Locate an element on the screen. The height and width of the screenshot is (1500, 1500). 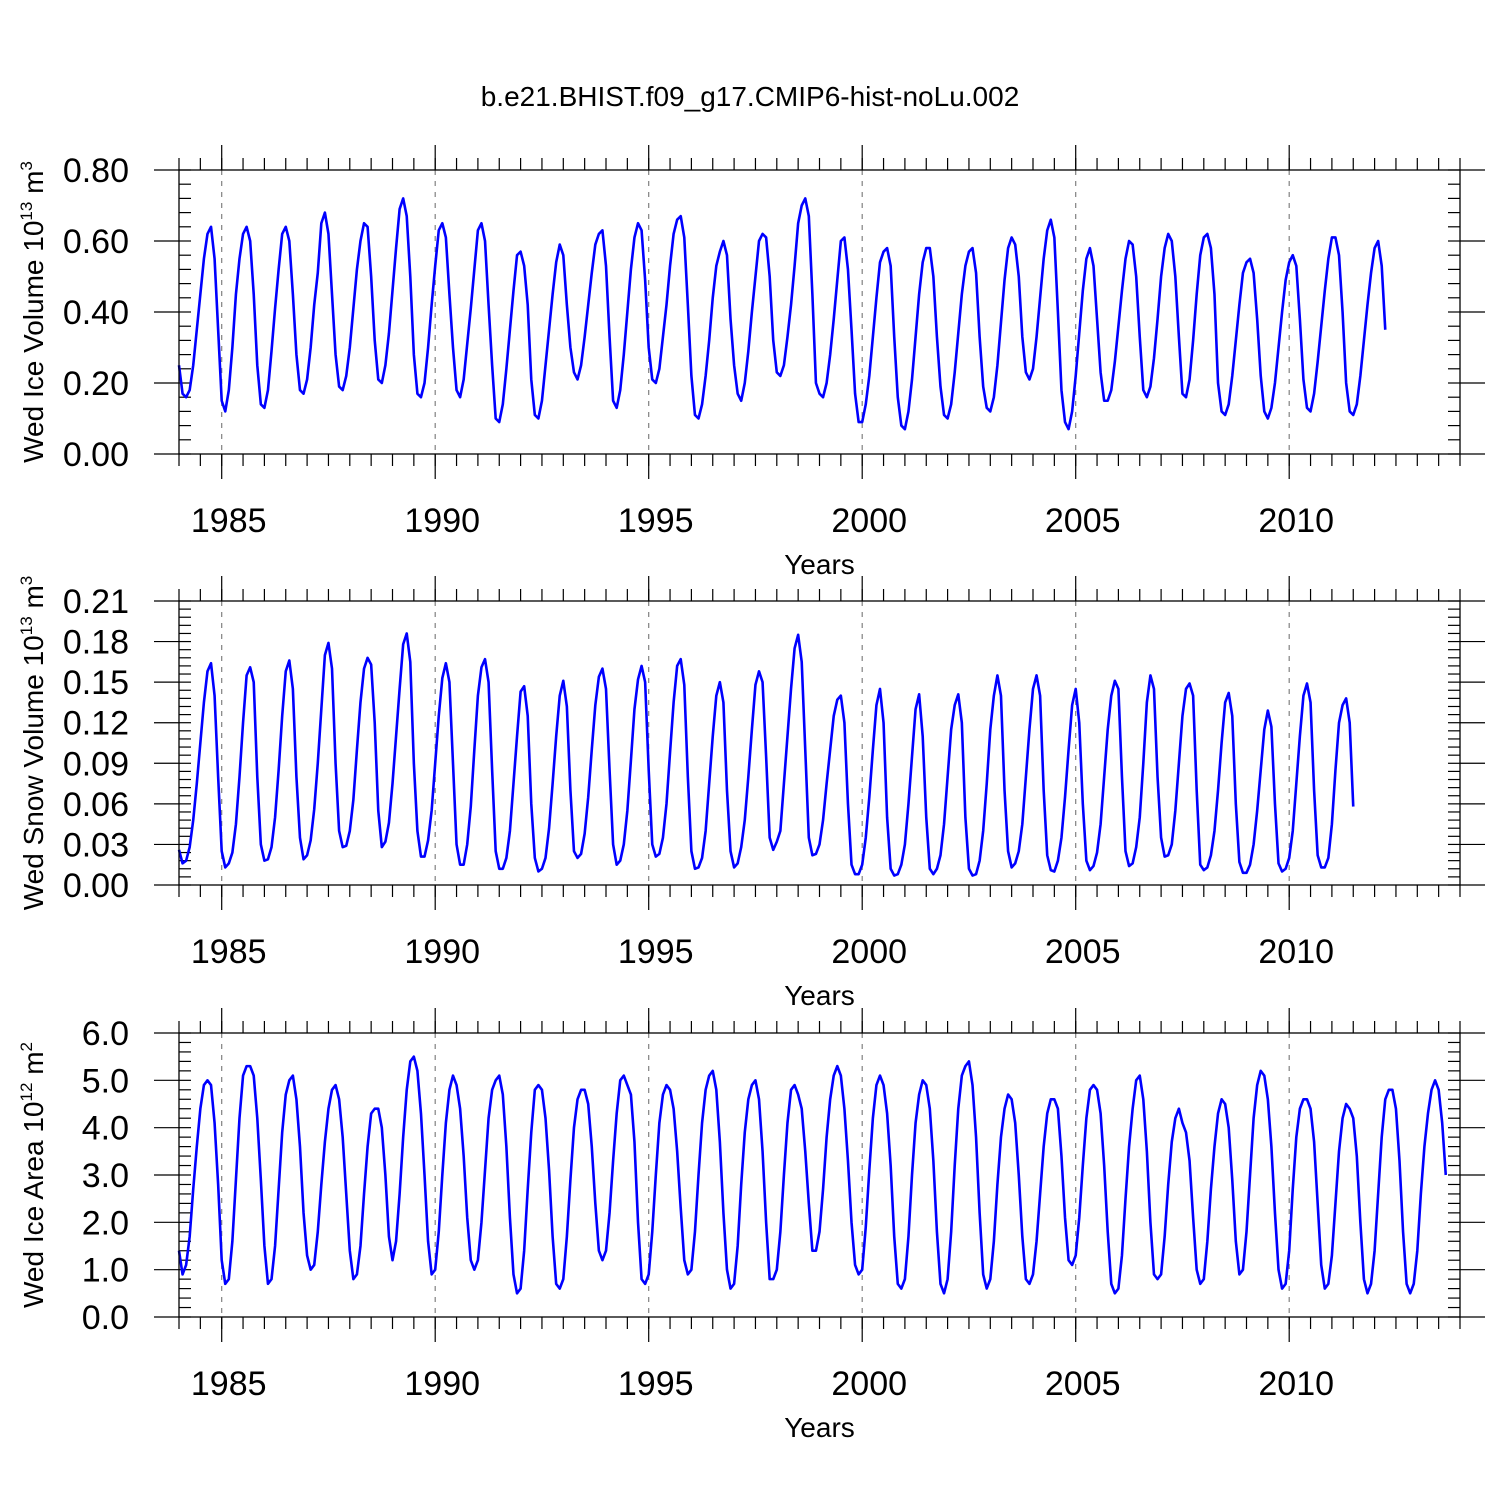
figure-title: b.e21.BHIST.f09_g17.CMIP6-hist-noLu.002 is located at coordinates (750, 96).